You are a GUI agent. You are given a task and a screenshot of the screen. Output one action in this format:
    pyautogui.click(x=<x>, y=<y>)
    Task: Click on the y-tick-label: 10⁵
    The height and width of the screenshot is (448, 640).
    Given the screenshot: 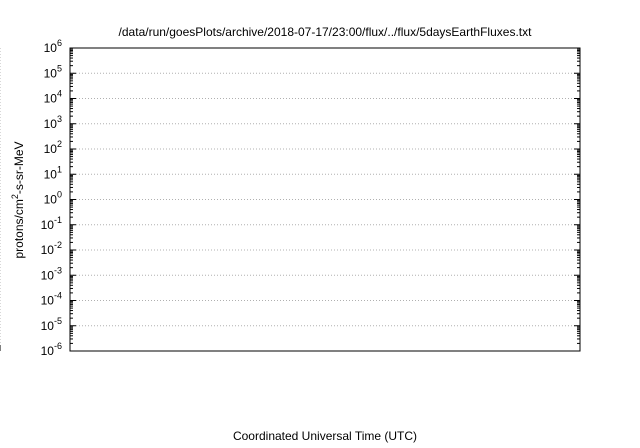 What is the action you would take?
    pyautogui.click(x=53, y=71)
    